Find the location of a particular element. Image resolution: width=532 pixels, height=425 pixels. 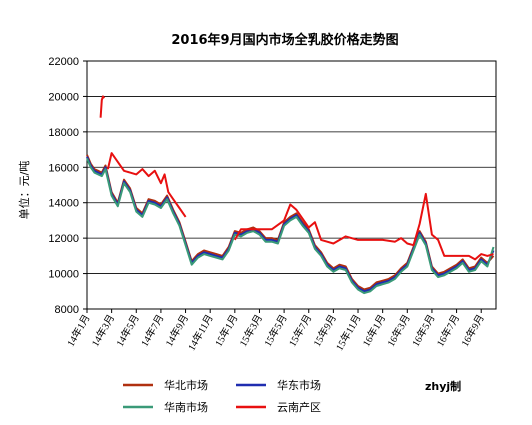

x-tick-label: 15年5月 is located at coordinates (275, 330).